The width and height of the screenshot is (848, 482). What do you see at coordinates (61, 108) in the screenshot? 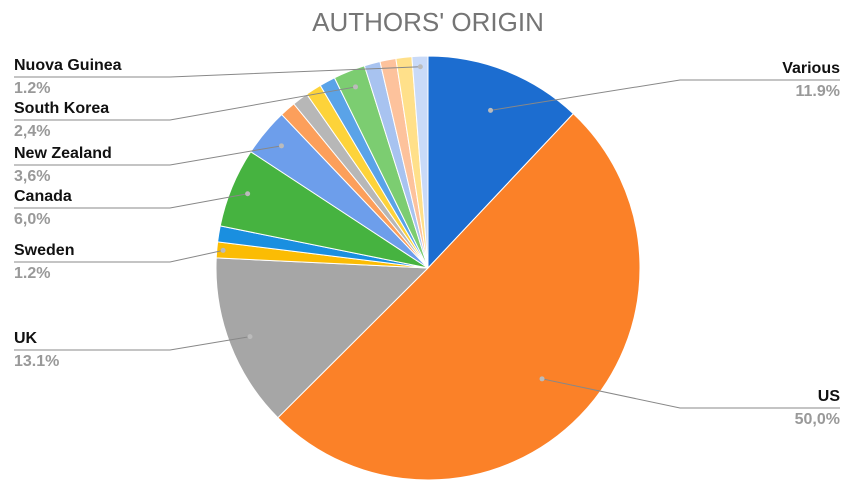
I see `slice-label: South Korea` at bounding box center [61, 108].